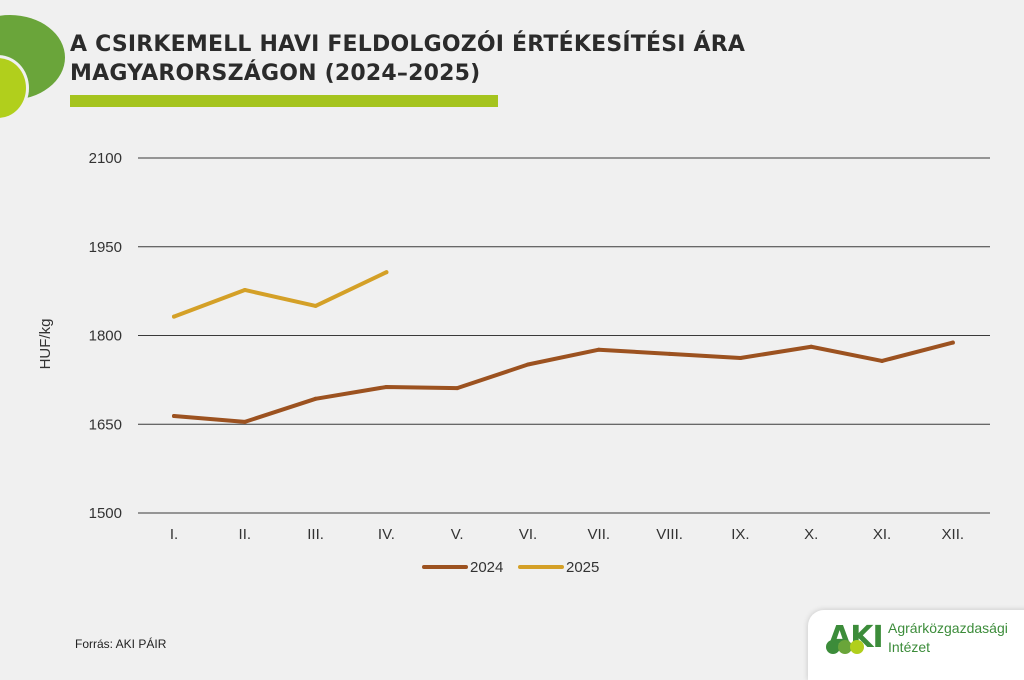  Describe the element at coordinates (121, 644) in the screenshot. I see `source-note: Forrás: AKI PÁIR` at that location.